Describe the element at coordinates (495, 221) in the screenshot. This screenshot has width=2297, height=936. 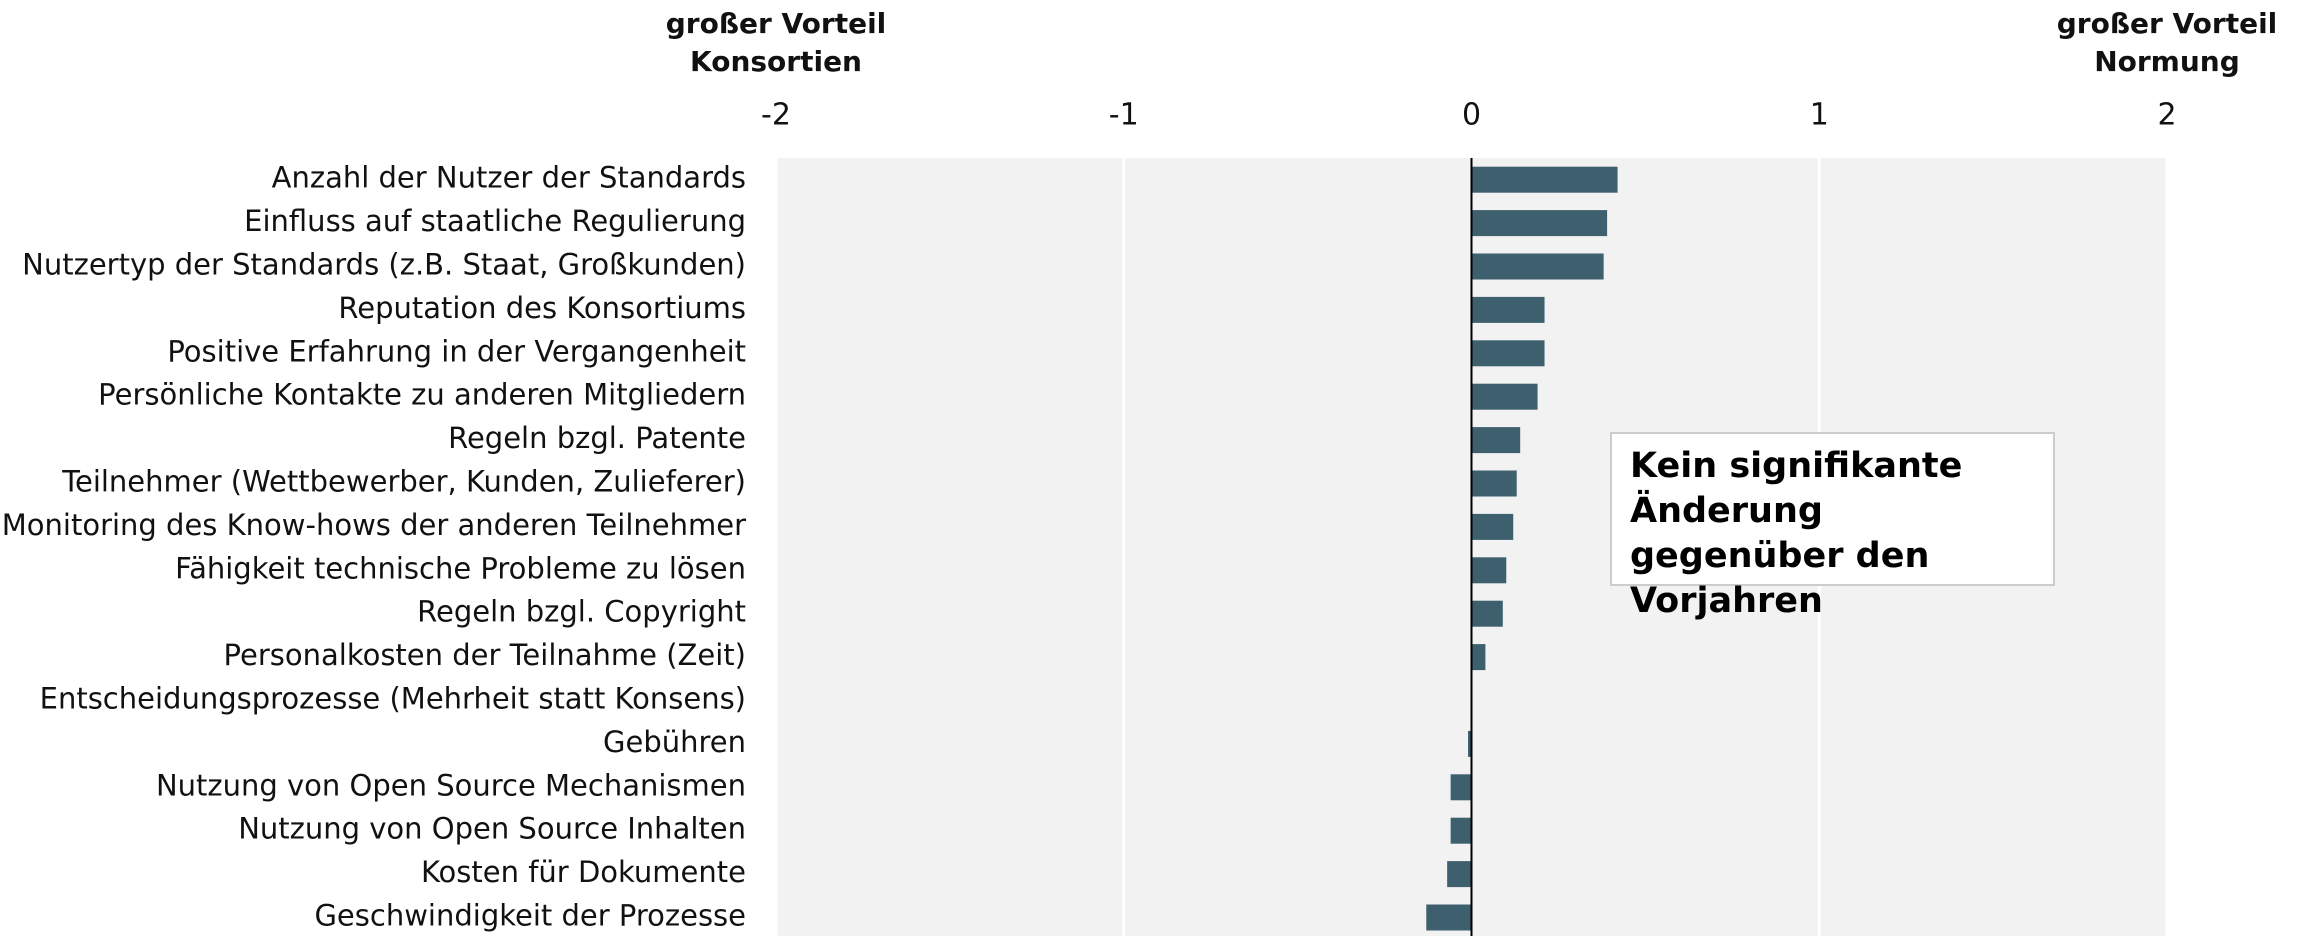
I see `category-label: Einfluss auf staatliche Regulierung` at that location.